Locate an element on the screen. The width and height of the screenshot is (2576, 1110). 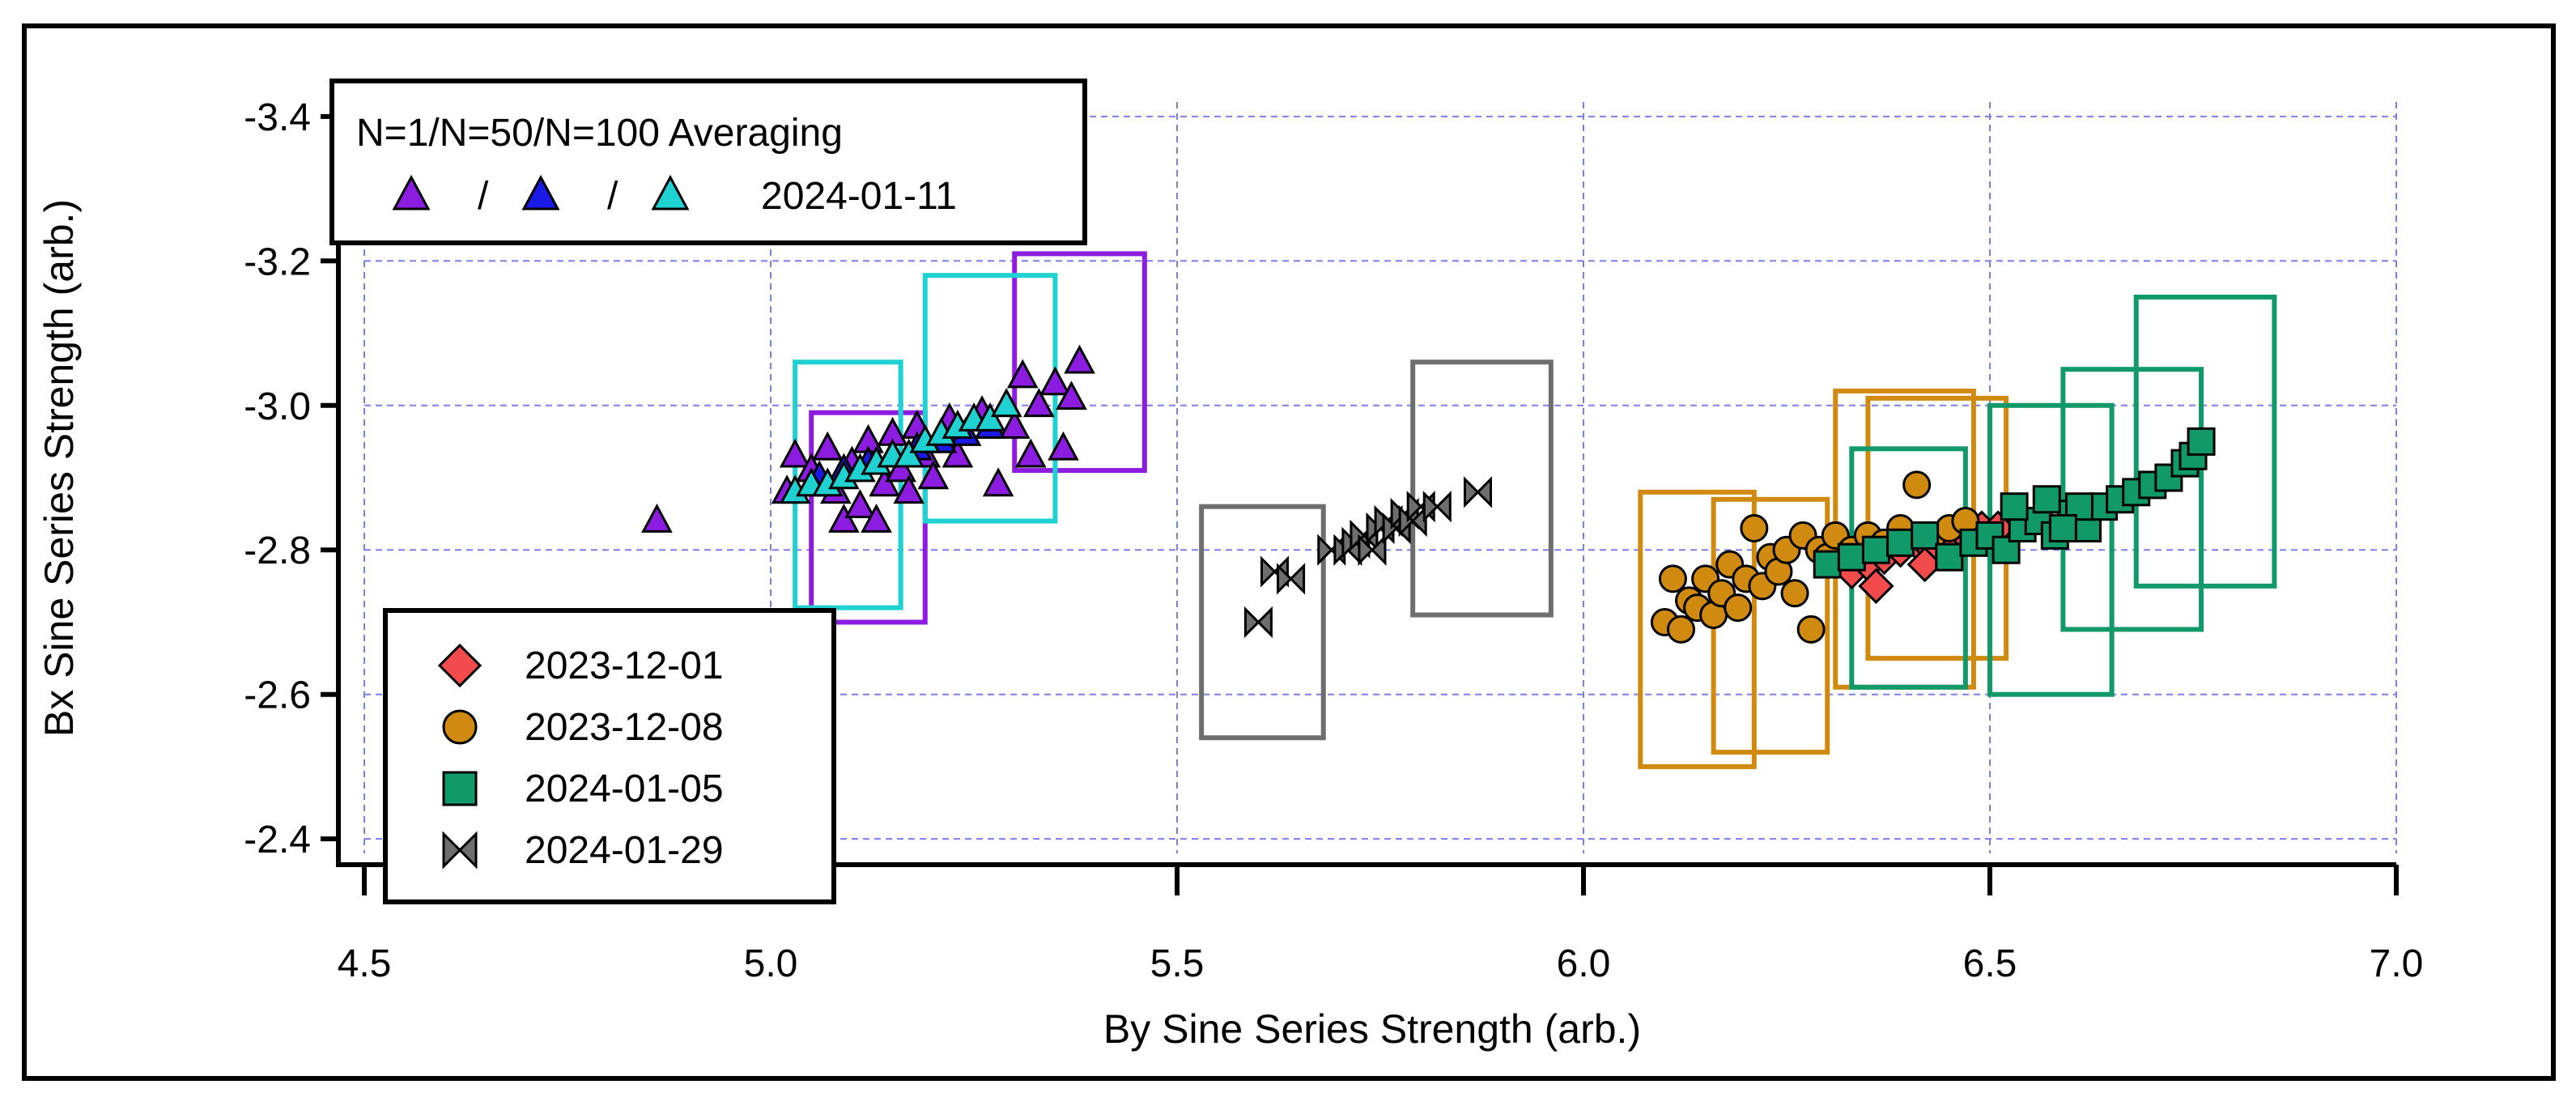
x-tick-label: 5.5 is located at coordinates (1178, 964).